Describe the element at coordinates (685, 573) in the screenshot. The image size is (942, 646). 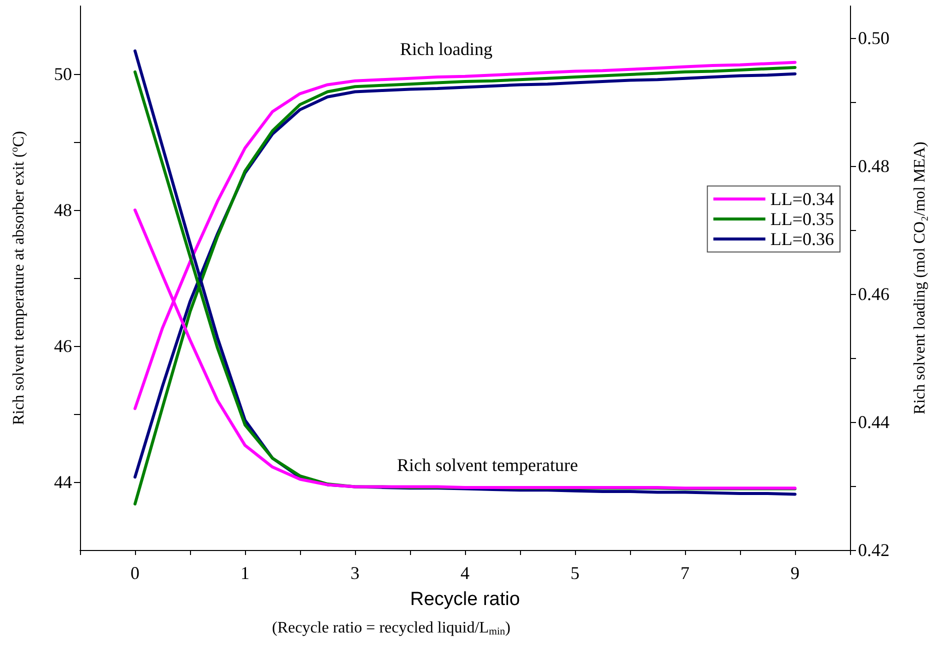
I see `x-tick-label: 7` at that location.